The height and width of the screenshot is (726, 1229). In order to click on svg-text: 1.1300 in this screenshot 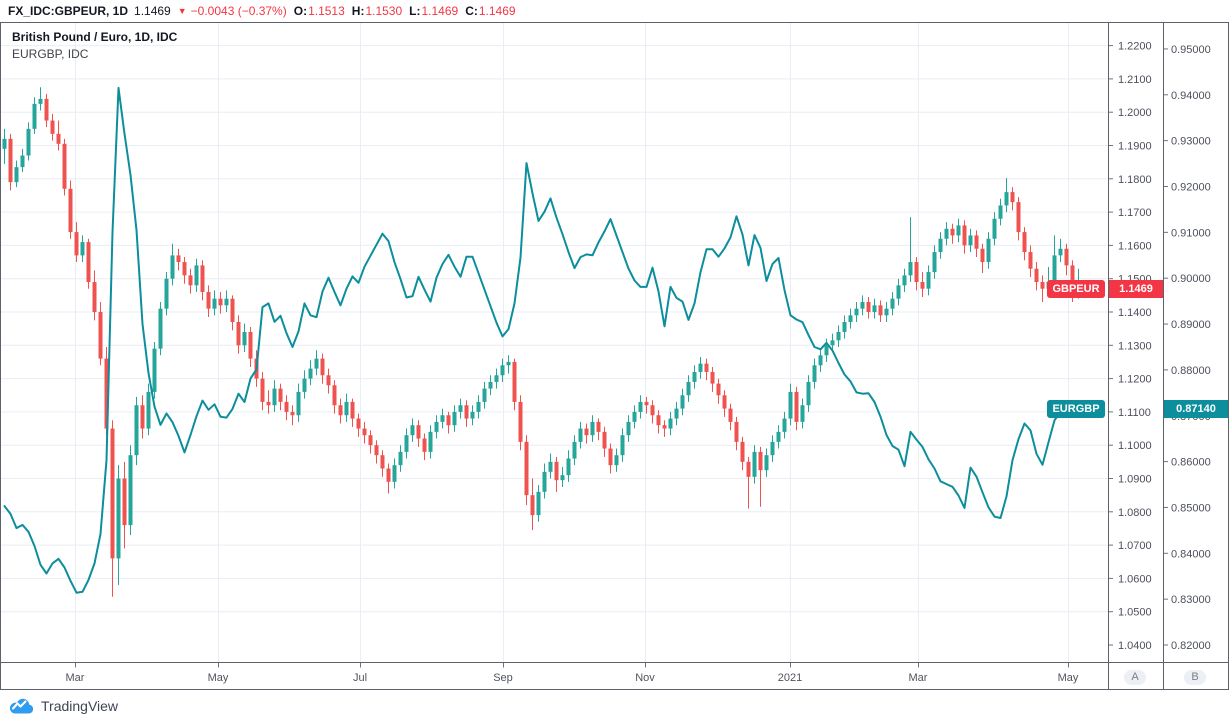, I will do `click(1135, 346)`.